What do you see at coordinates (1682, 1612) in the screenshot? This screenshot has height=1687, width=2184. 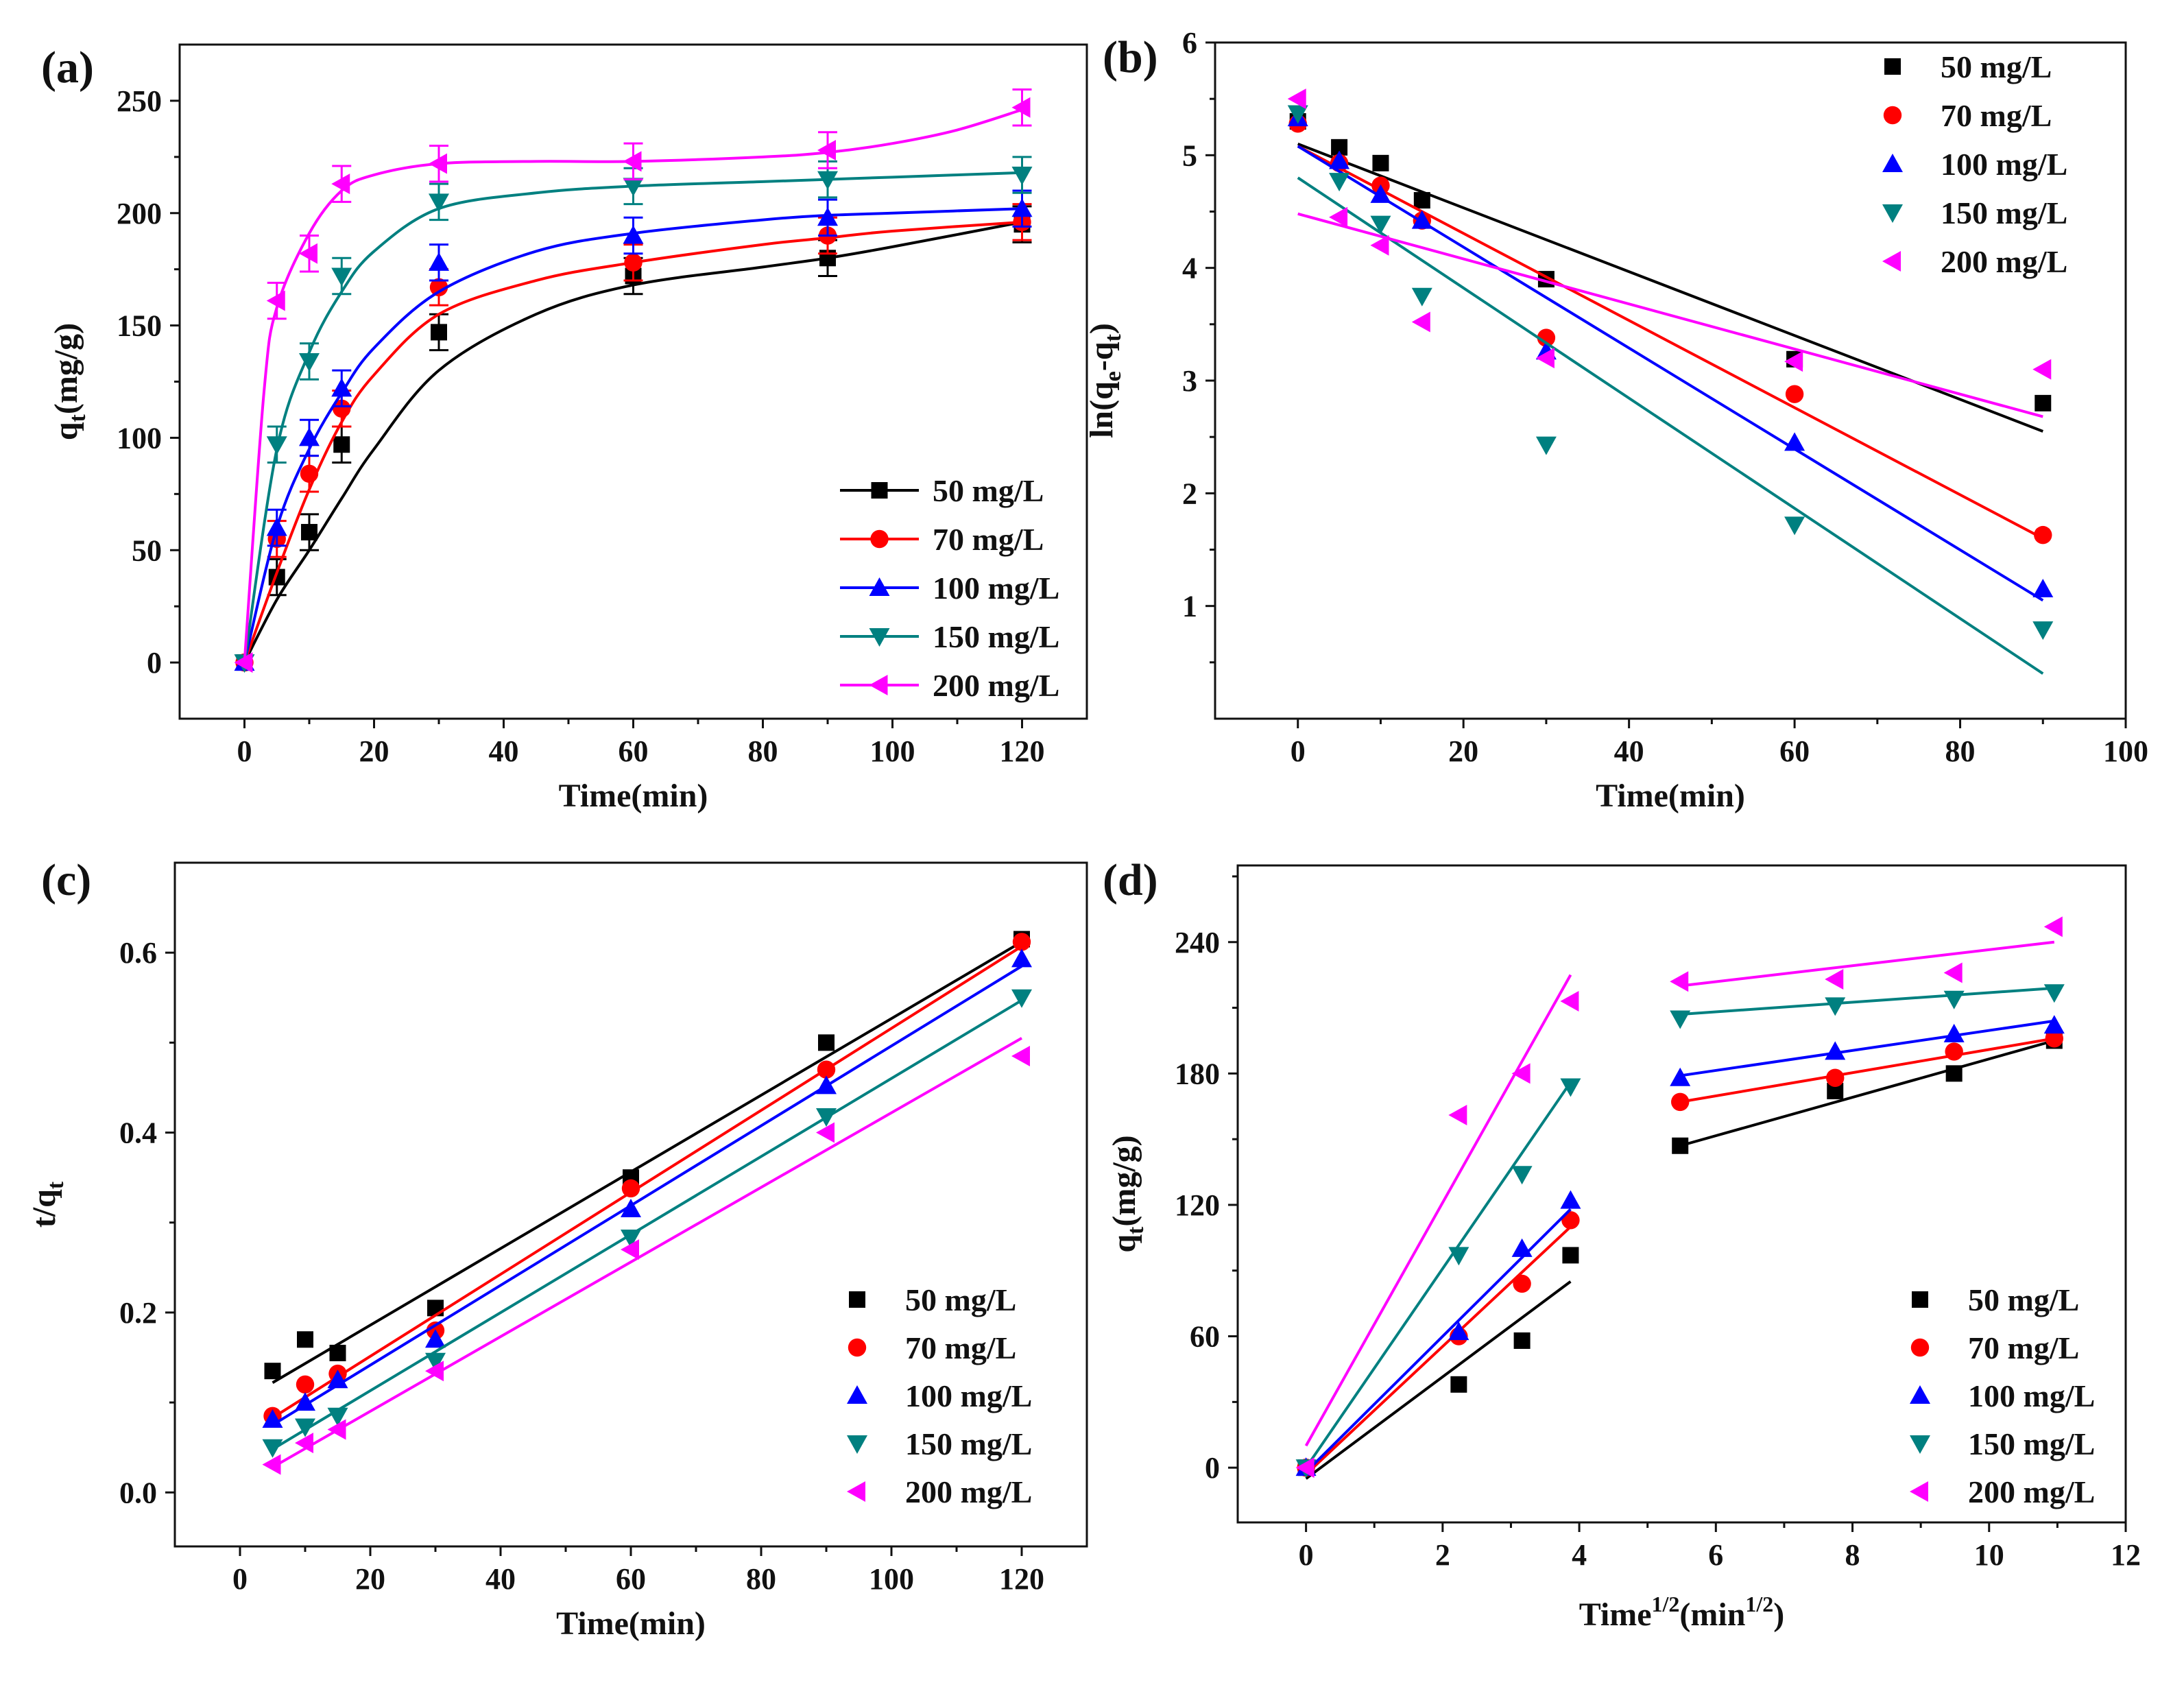 I see `x-axis-label: Time1/2(min1/2)` at bounding box center [1682, 1612].